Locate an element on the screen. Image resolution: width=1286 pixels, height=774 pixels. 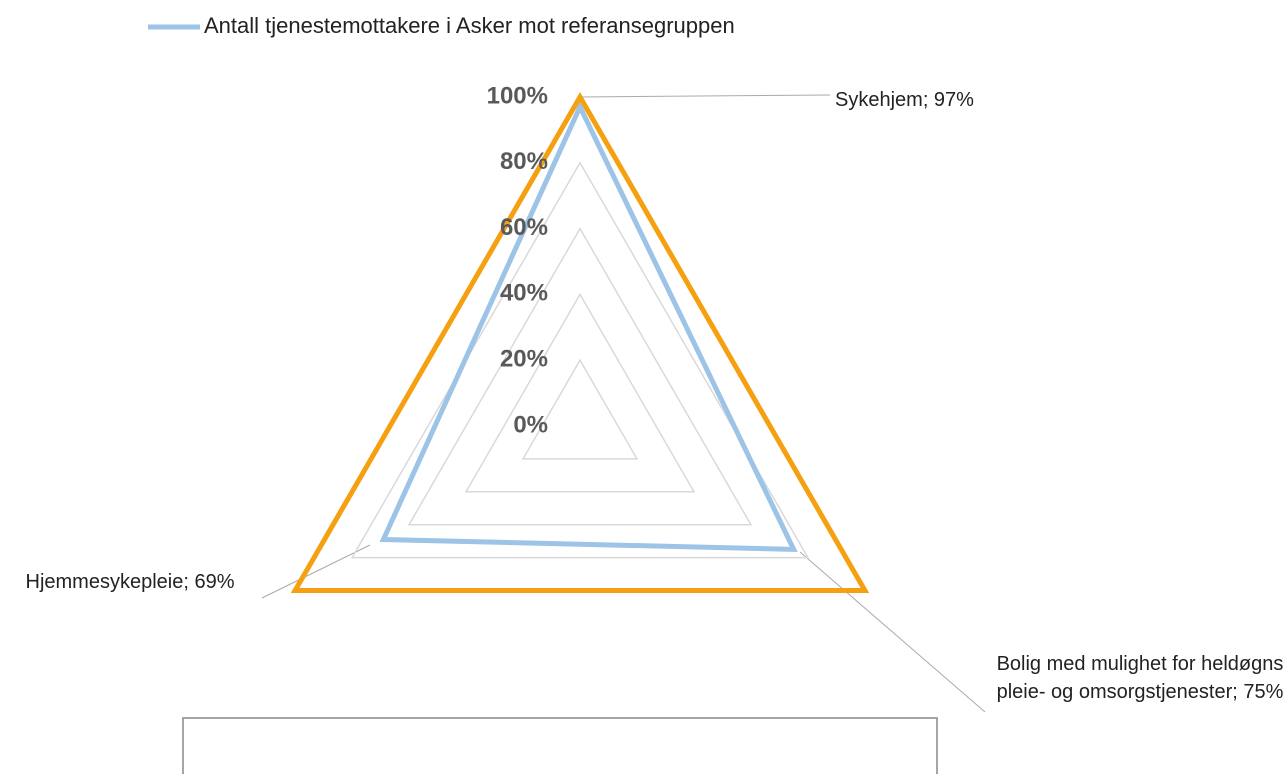
box is located at coordinates (560, 745).